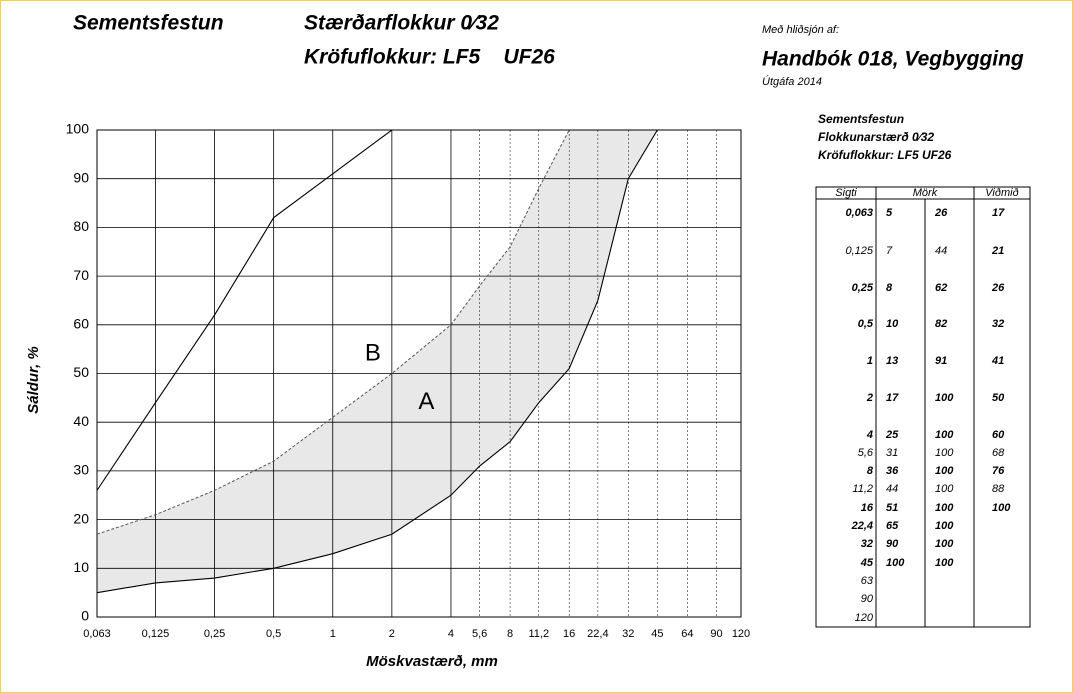  What do you see at coordinates (401, 23) in the screenshot?
I see `size-class: Stærðarflokkur 0⁄32` at bounding box center [401, 23].